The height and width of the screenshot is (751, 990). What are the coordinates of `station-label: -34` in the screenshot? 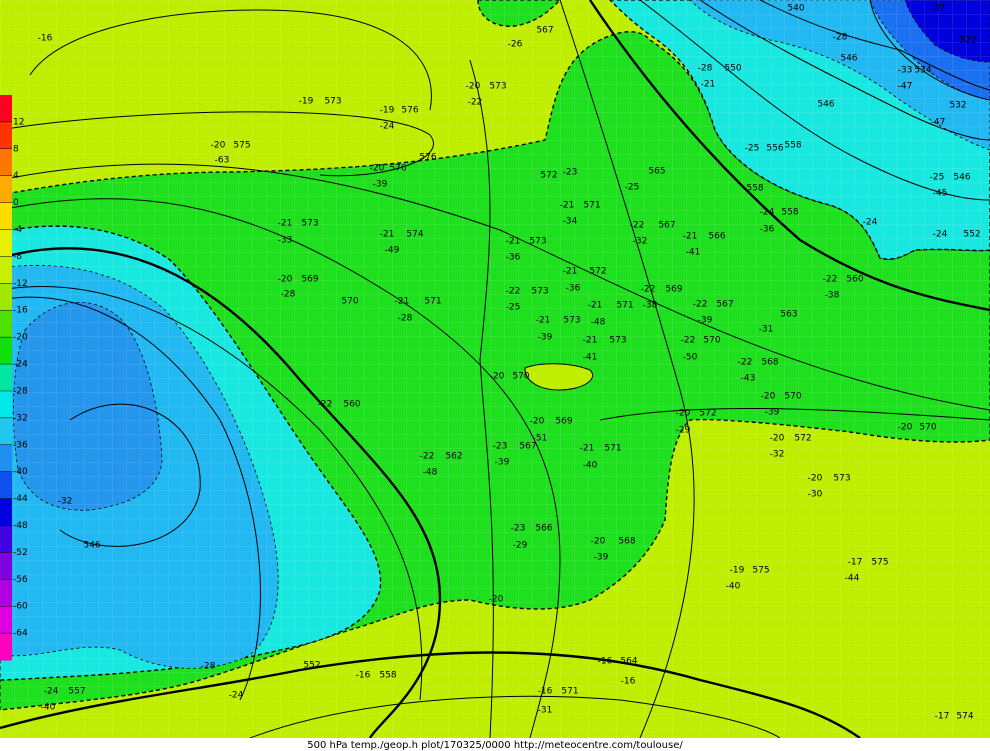 It's located at (570, 222).